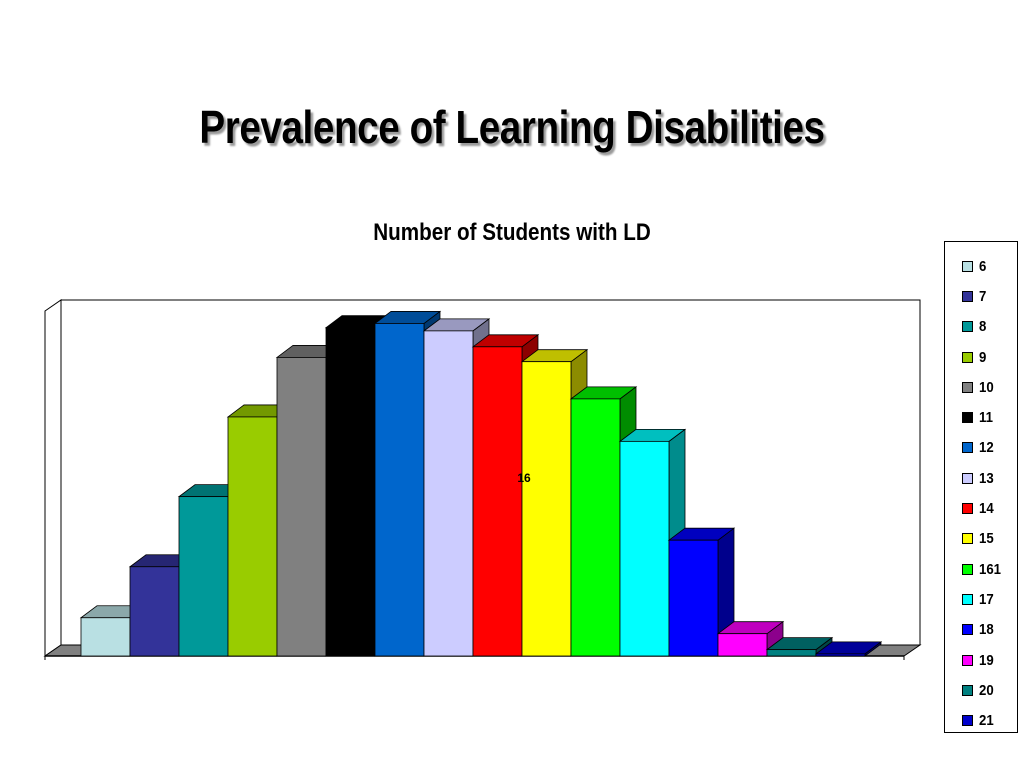 Image resolution: width=1024 pixels, height=768 pixels. Describe the element at coordinates (512, 232) in the screenshot. I see `chart-title: Number of Students with LD` at that location.